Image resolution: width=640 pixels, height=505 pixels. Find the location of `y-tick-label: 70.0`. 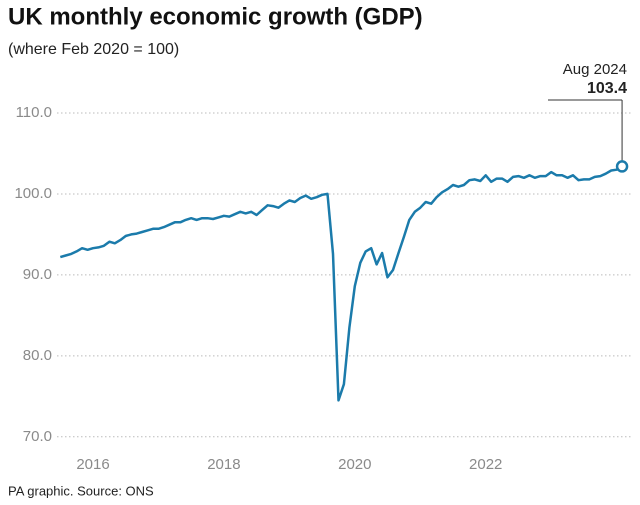

y-tick-label: 70.0 is located at coordinates (37, 436).